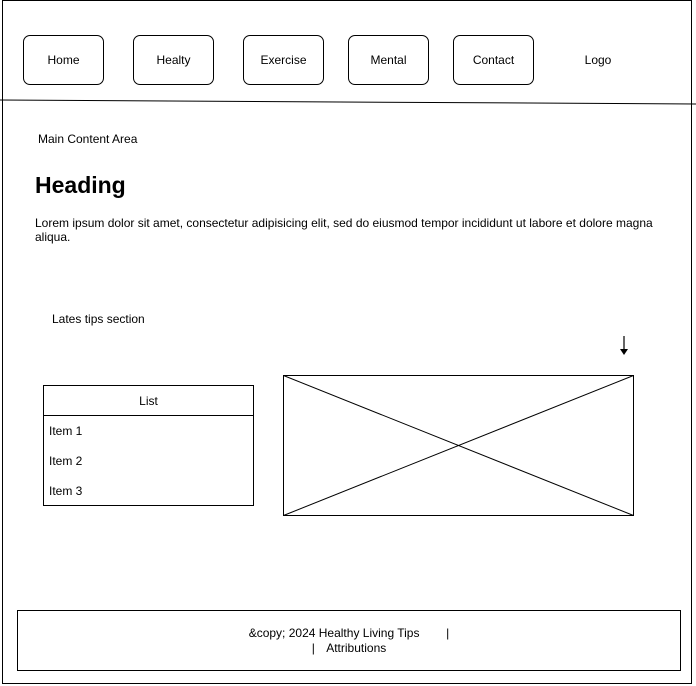  I want to click on footer-attributions-line: | Attributions, so click(349, 648).